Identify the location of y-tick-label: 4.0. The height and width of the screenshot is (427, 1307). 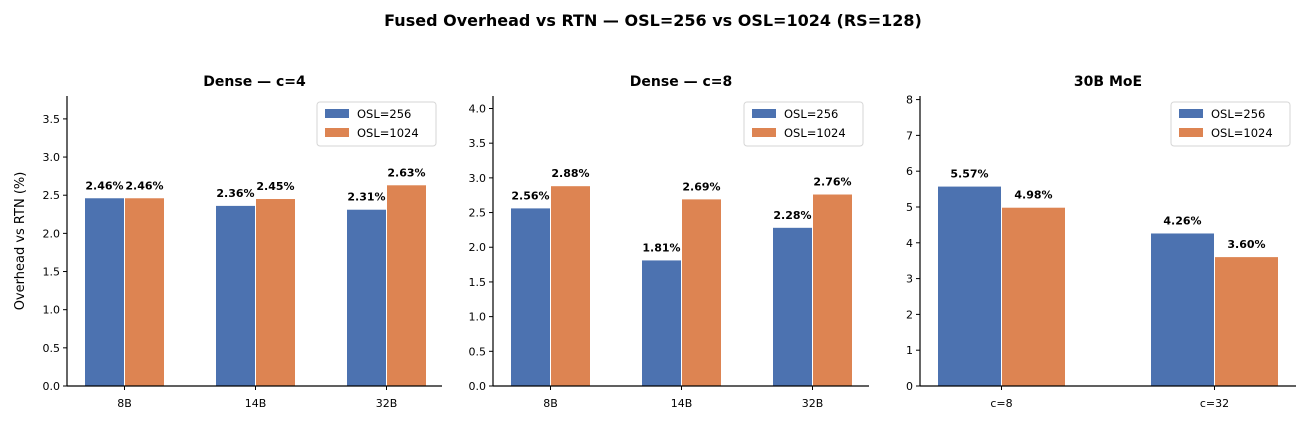
(478, 108).